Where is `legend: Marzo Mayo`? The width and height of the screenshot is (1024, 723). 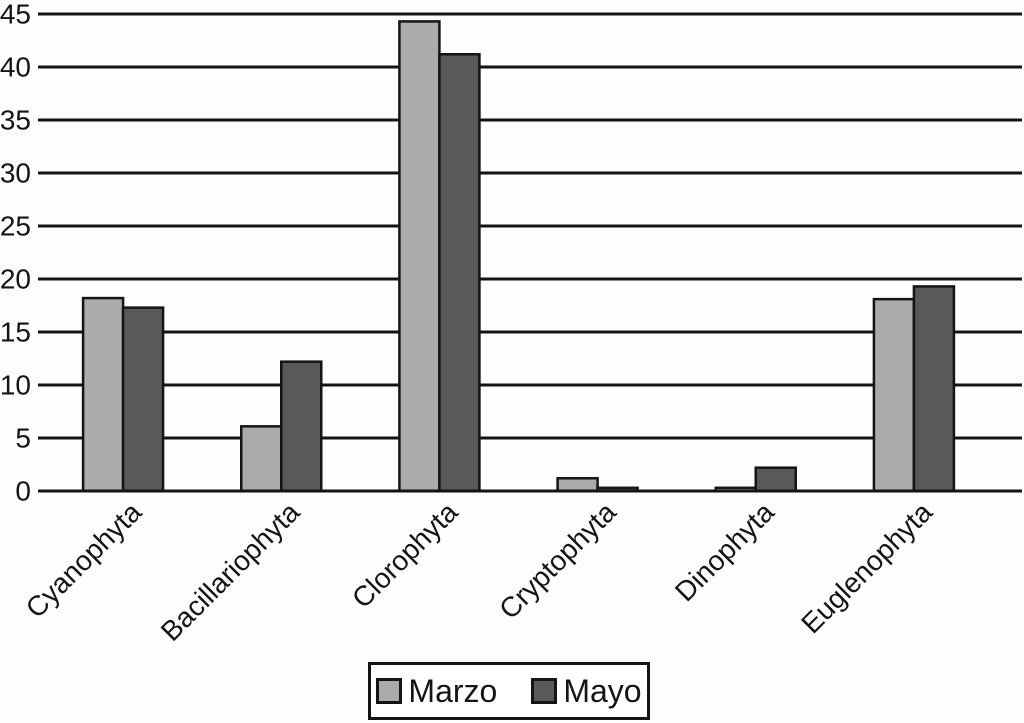
legend: Marzo Mayo is located at coordinates (509, 691).